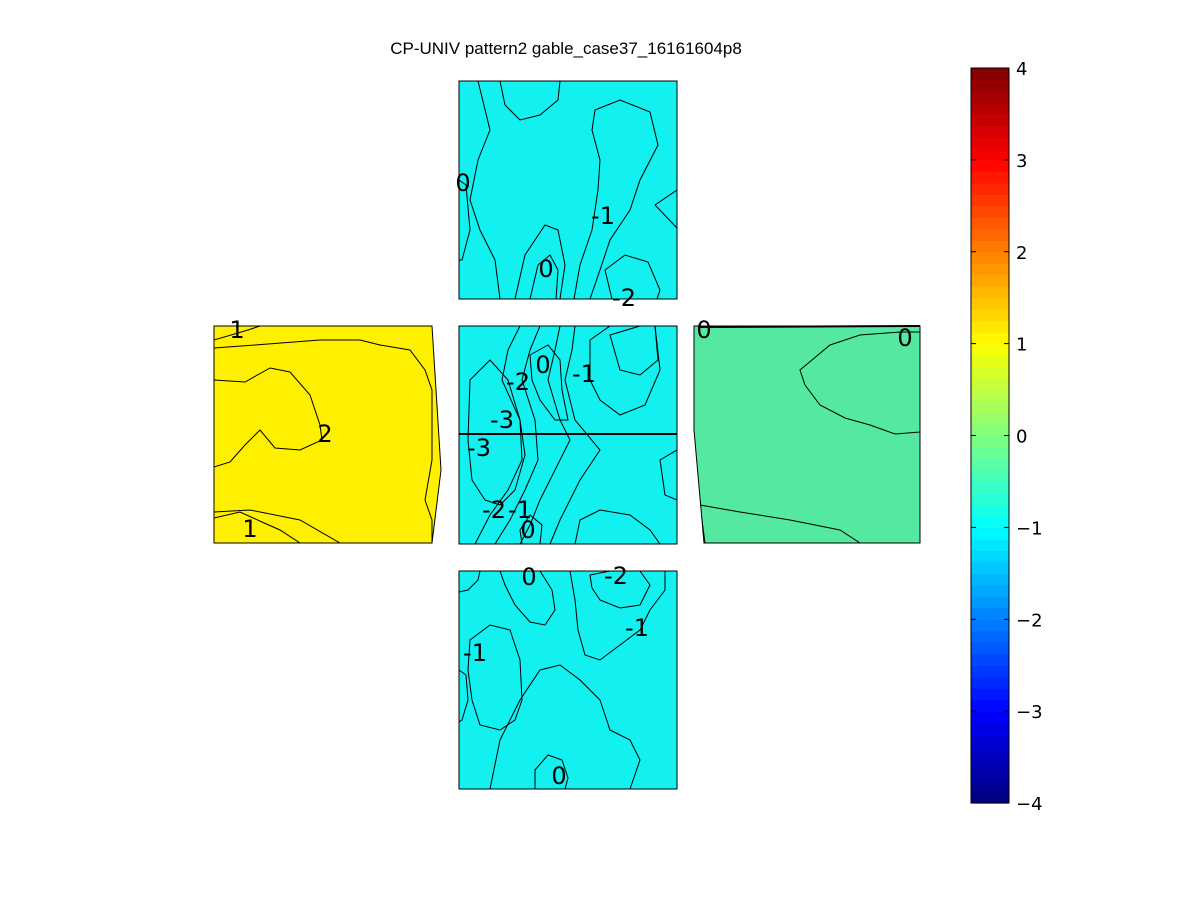 This screenshot has width=1201, height=901. I want to click on colorbar-tick-label: −3, so click(1029, 712).